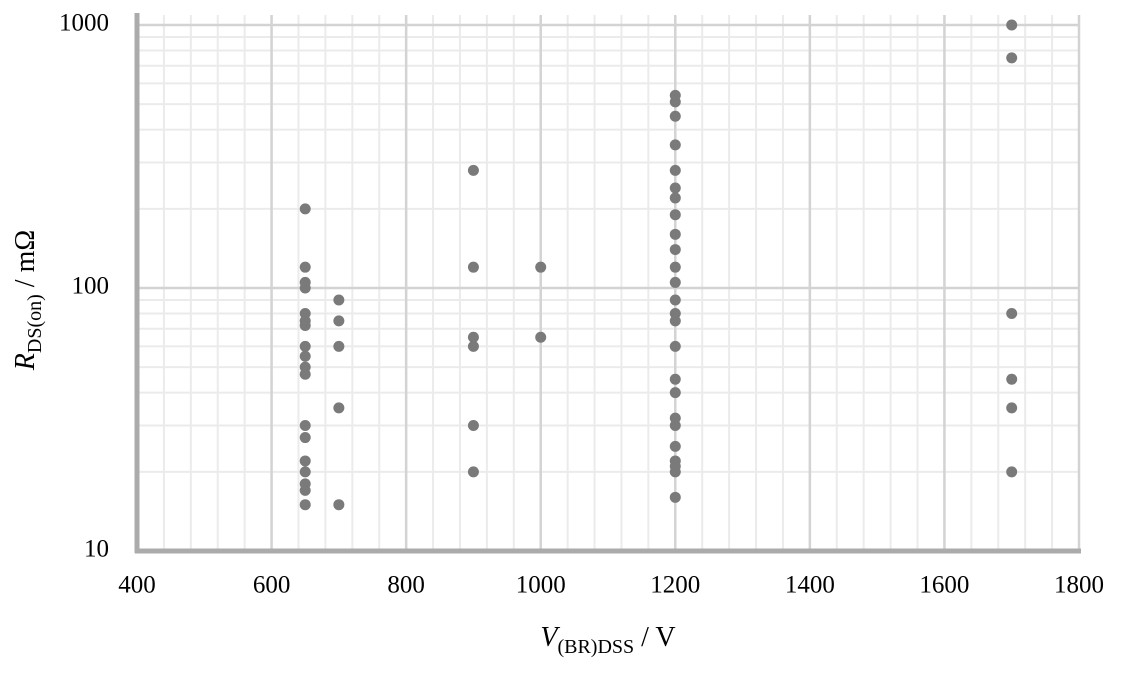 This screenshot has width=1125, height=673. I want to click on x-tick-label: 1200, so click(675, 585).